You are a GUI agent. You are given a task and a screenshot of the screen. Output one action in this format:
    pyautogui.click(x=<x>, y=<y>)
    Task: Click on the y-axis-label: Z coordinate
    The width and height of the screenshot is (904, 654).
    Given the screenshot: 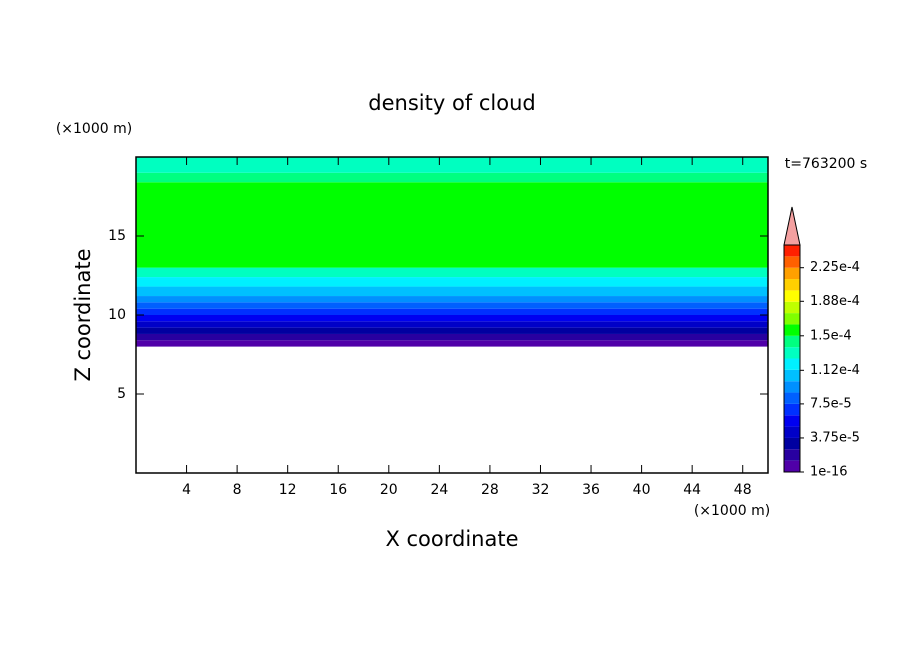 What is the action you would take?
    pyautogui.click(x=83, y=314)
    